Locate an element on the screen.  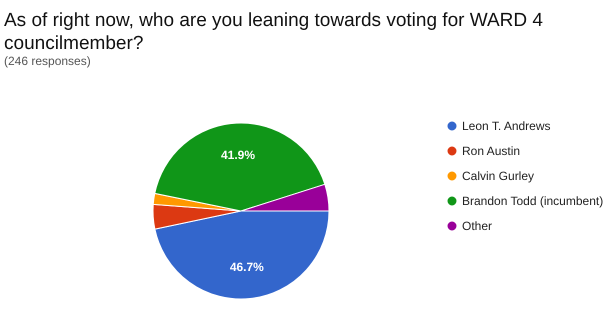
text: (246 responses) is located at coordinates (47, 61).